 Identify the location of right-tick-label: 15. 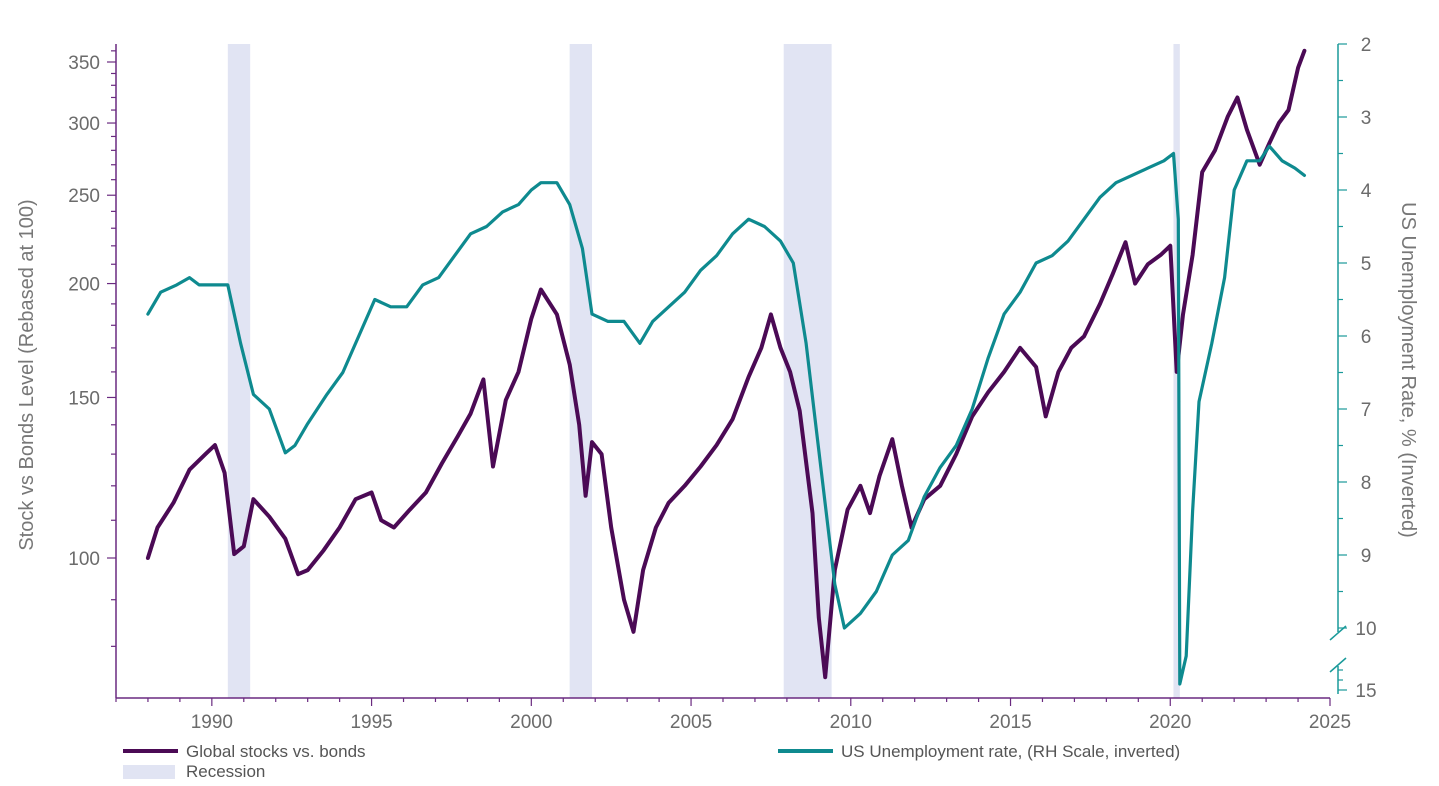
(1365, 691).